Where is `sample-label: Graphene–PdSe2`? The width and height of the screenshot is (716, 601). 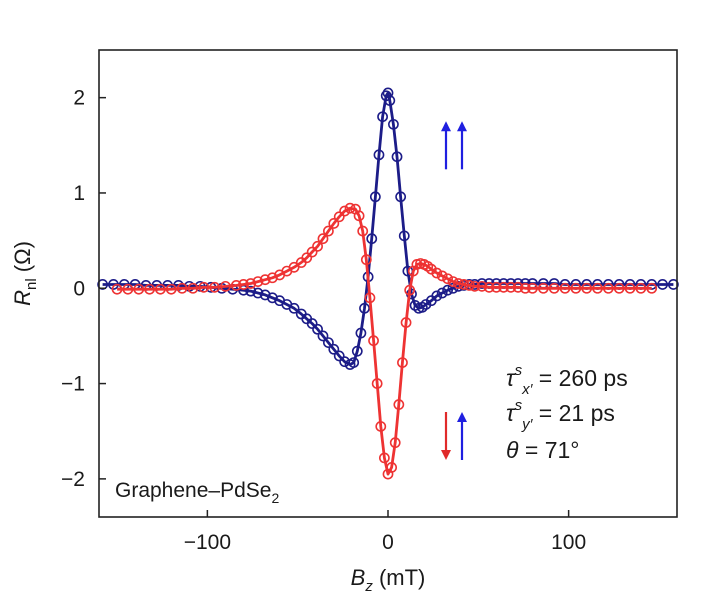 sample-label: Graphene–PdSe2 is located at coordinates (197, 492).